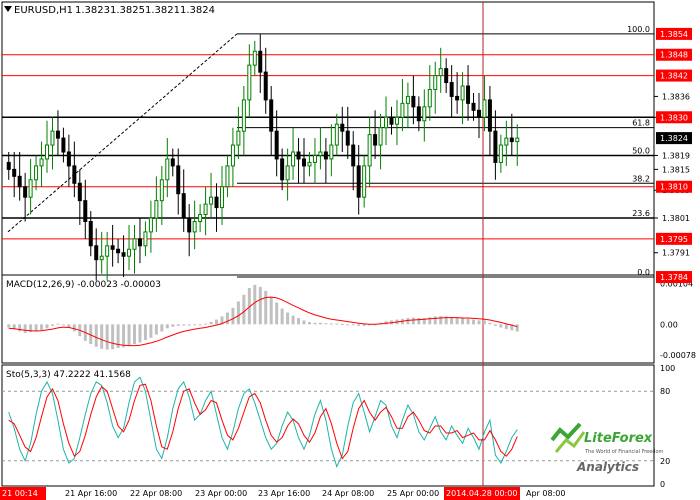 The height and width of the screenshot is (500, 700). Describe the element at coordinates (676, 283) in the screenshot. I see `macd-tick-label: 0.00104` at that location.